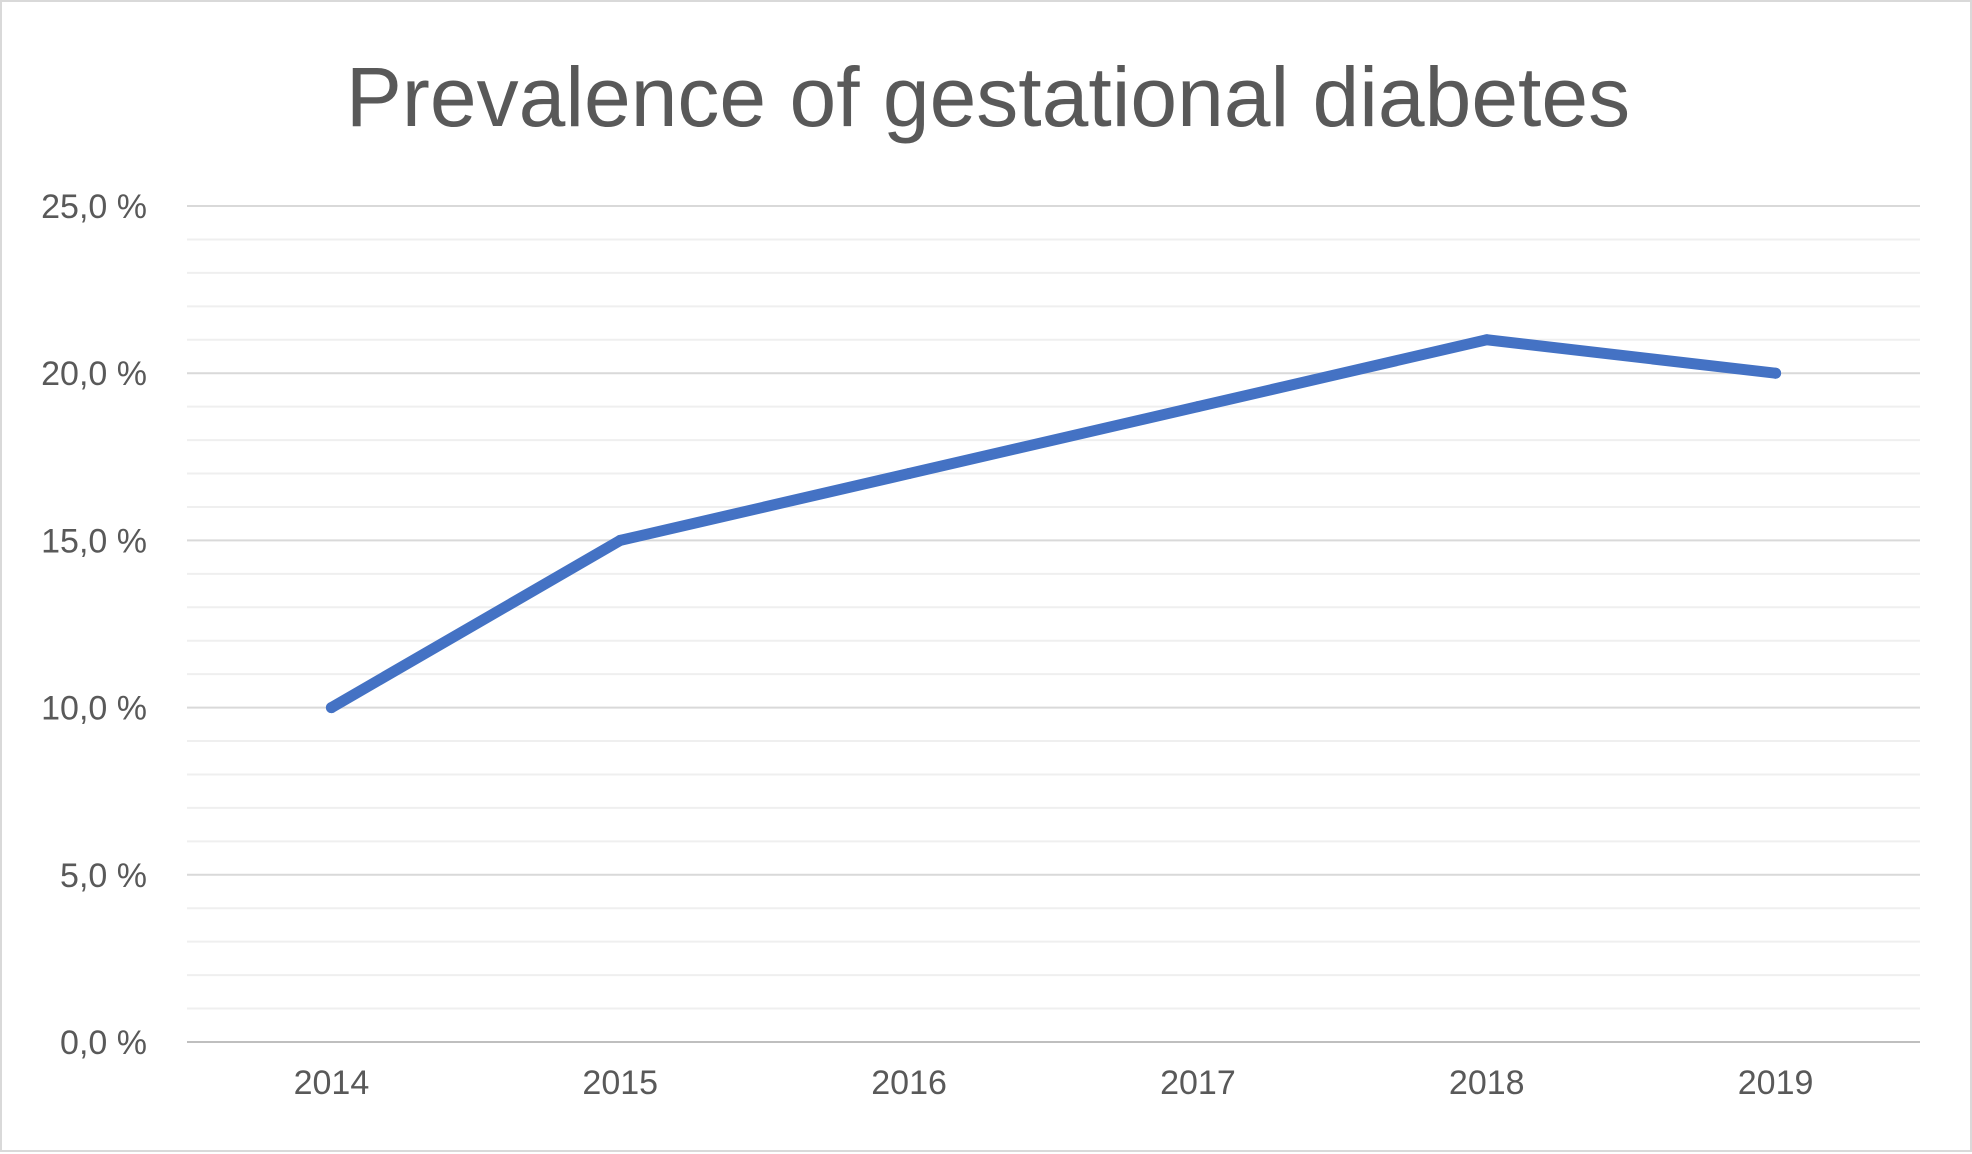 The image size is (1972, 1154). I want to click on y-tick-label: 25,0 %, so click(94, 207).